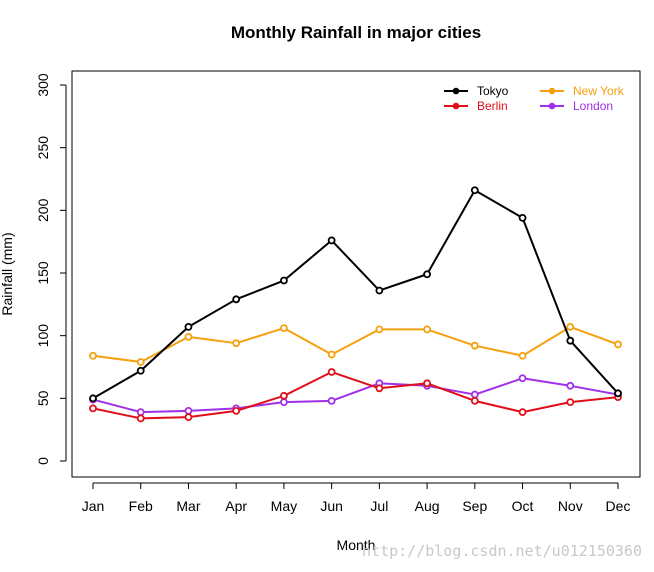 The height and width of the screenshot is (572, 654). I want to click on series-new-york, so click(355, 344).